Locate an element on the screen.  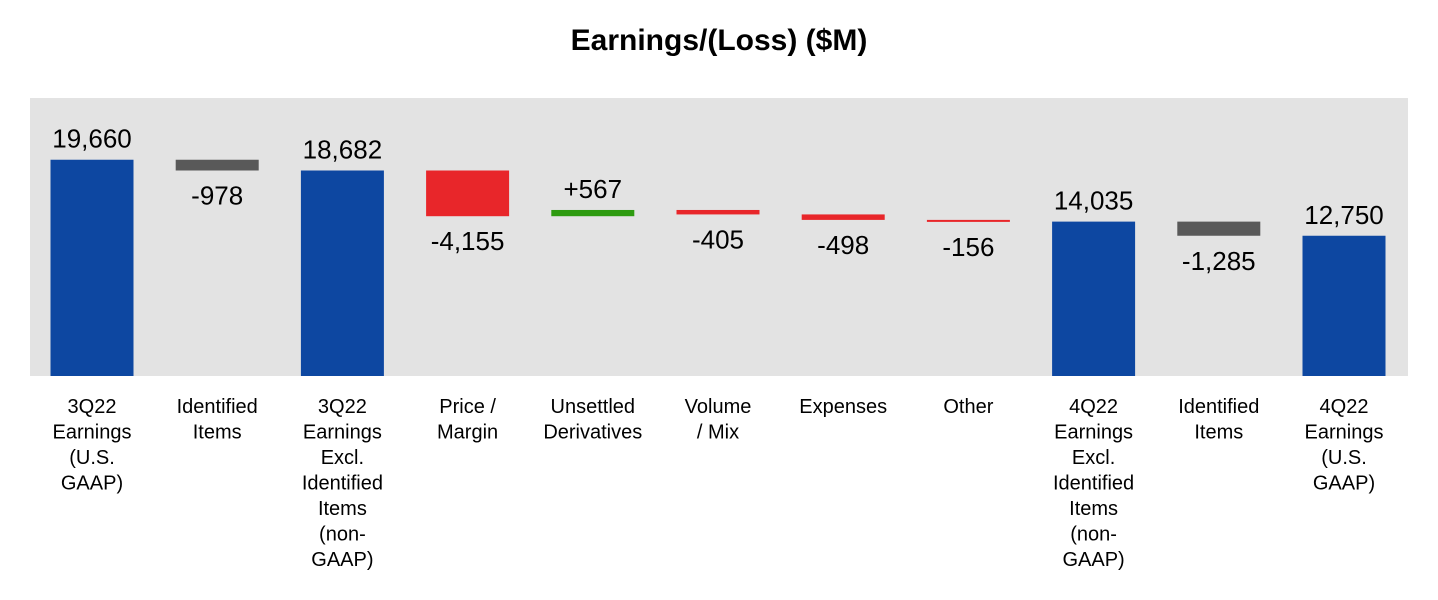
category-label-5: Volume / Mix is located at coordinates (718, 420).